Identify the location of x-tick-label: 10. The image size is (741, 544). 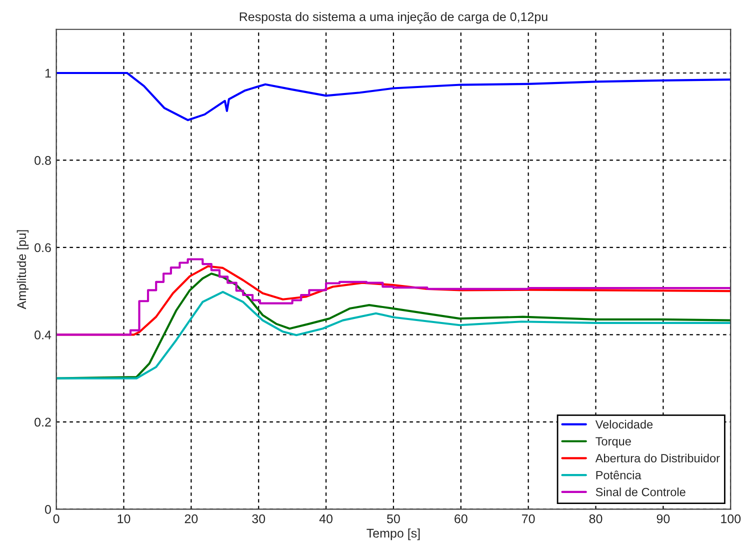
(124, 519).